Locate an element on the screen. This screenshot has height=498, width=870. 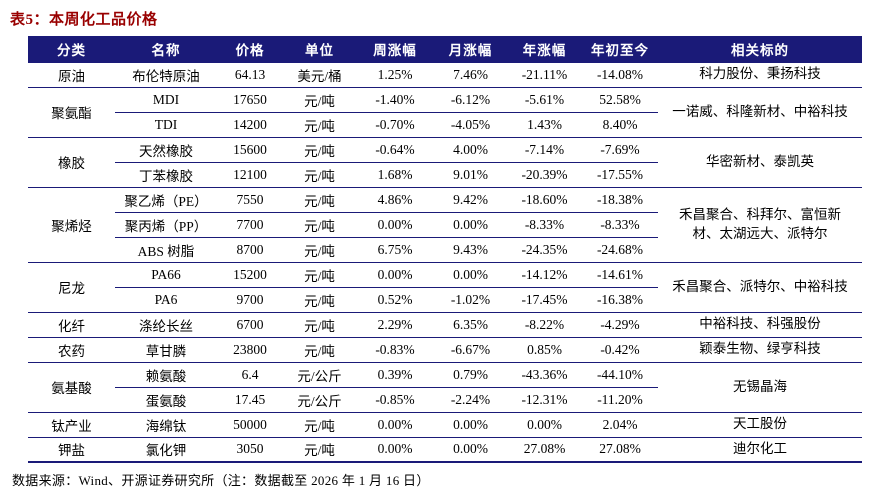
name-cell: TDI is located at coordinates (166, 124).